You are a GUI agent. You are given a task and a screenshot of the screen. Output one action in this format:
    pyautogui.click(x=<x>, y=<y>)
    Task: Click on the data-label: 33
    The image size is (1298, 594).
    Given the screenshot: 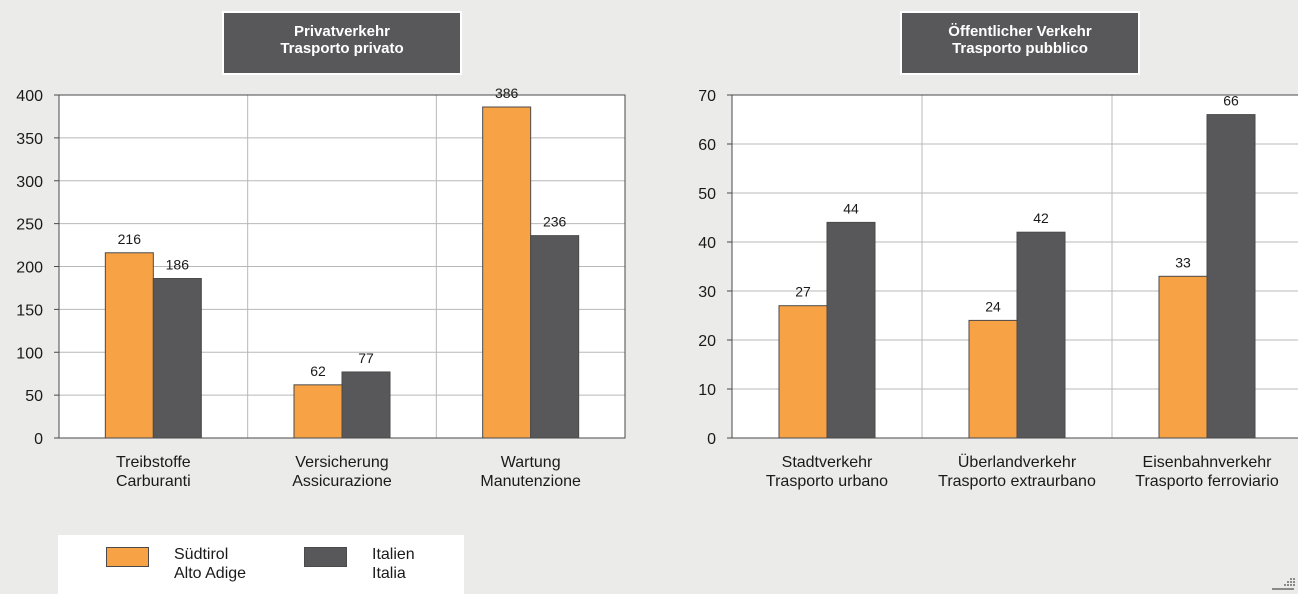 What is the action you would take?
    pyautogui.click(x=1183, y=262)
    